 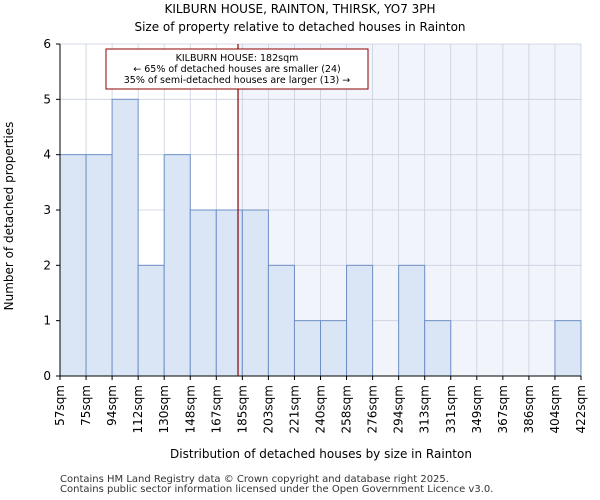 I want to click on x-tick-label: 349sqm, so click(x=477, y=409).